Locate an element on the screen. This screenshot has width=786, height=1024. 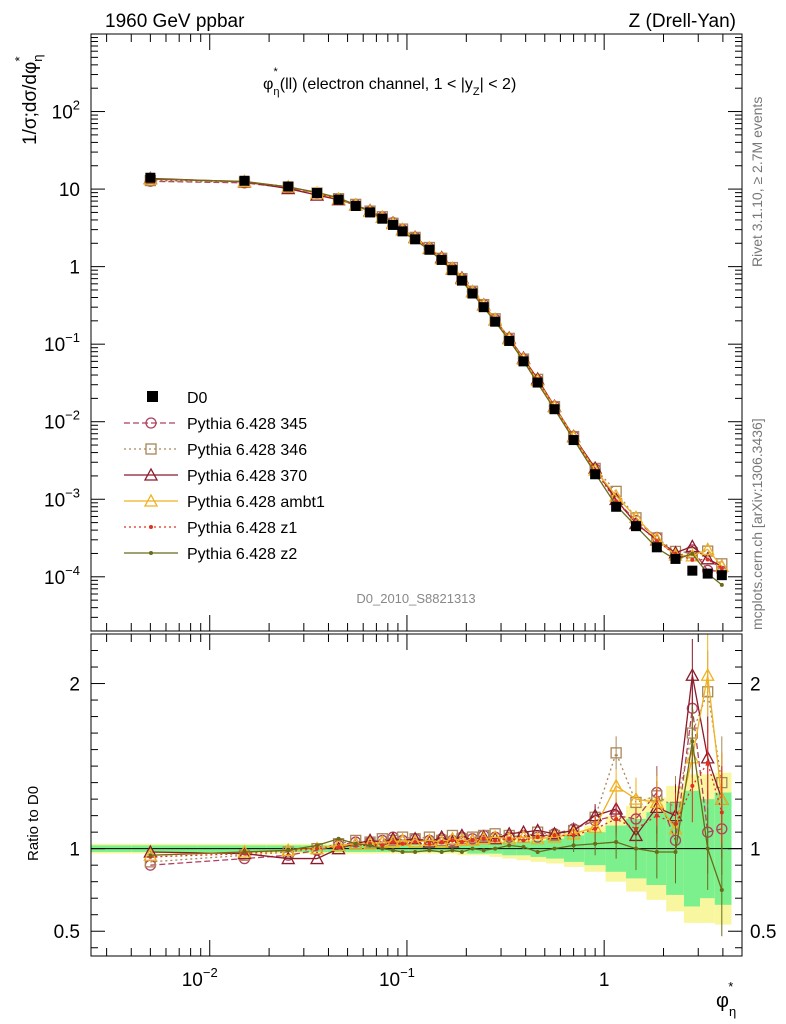
y-tick-label: 10⁻¹ is located at coordinates (62, 343).